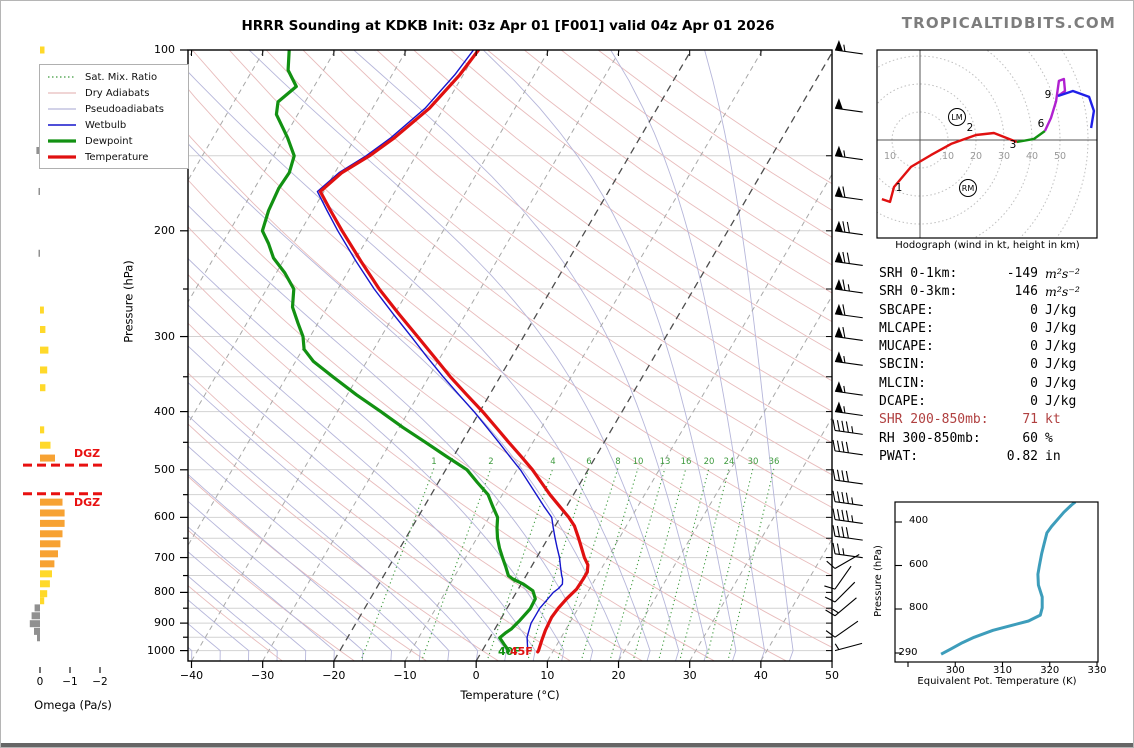  I want to click on pressure-tick-label: 500, so click(164, 469).